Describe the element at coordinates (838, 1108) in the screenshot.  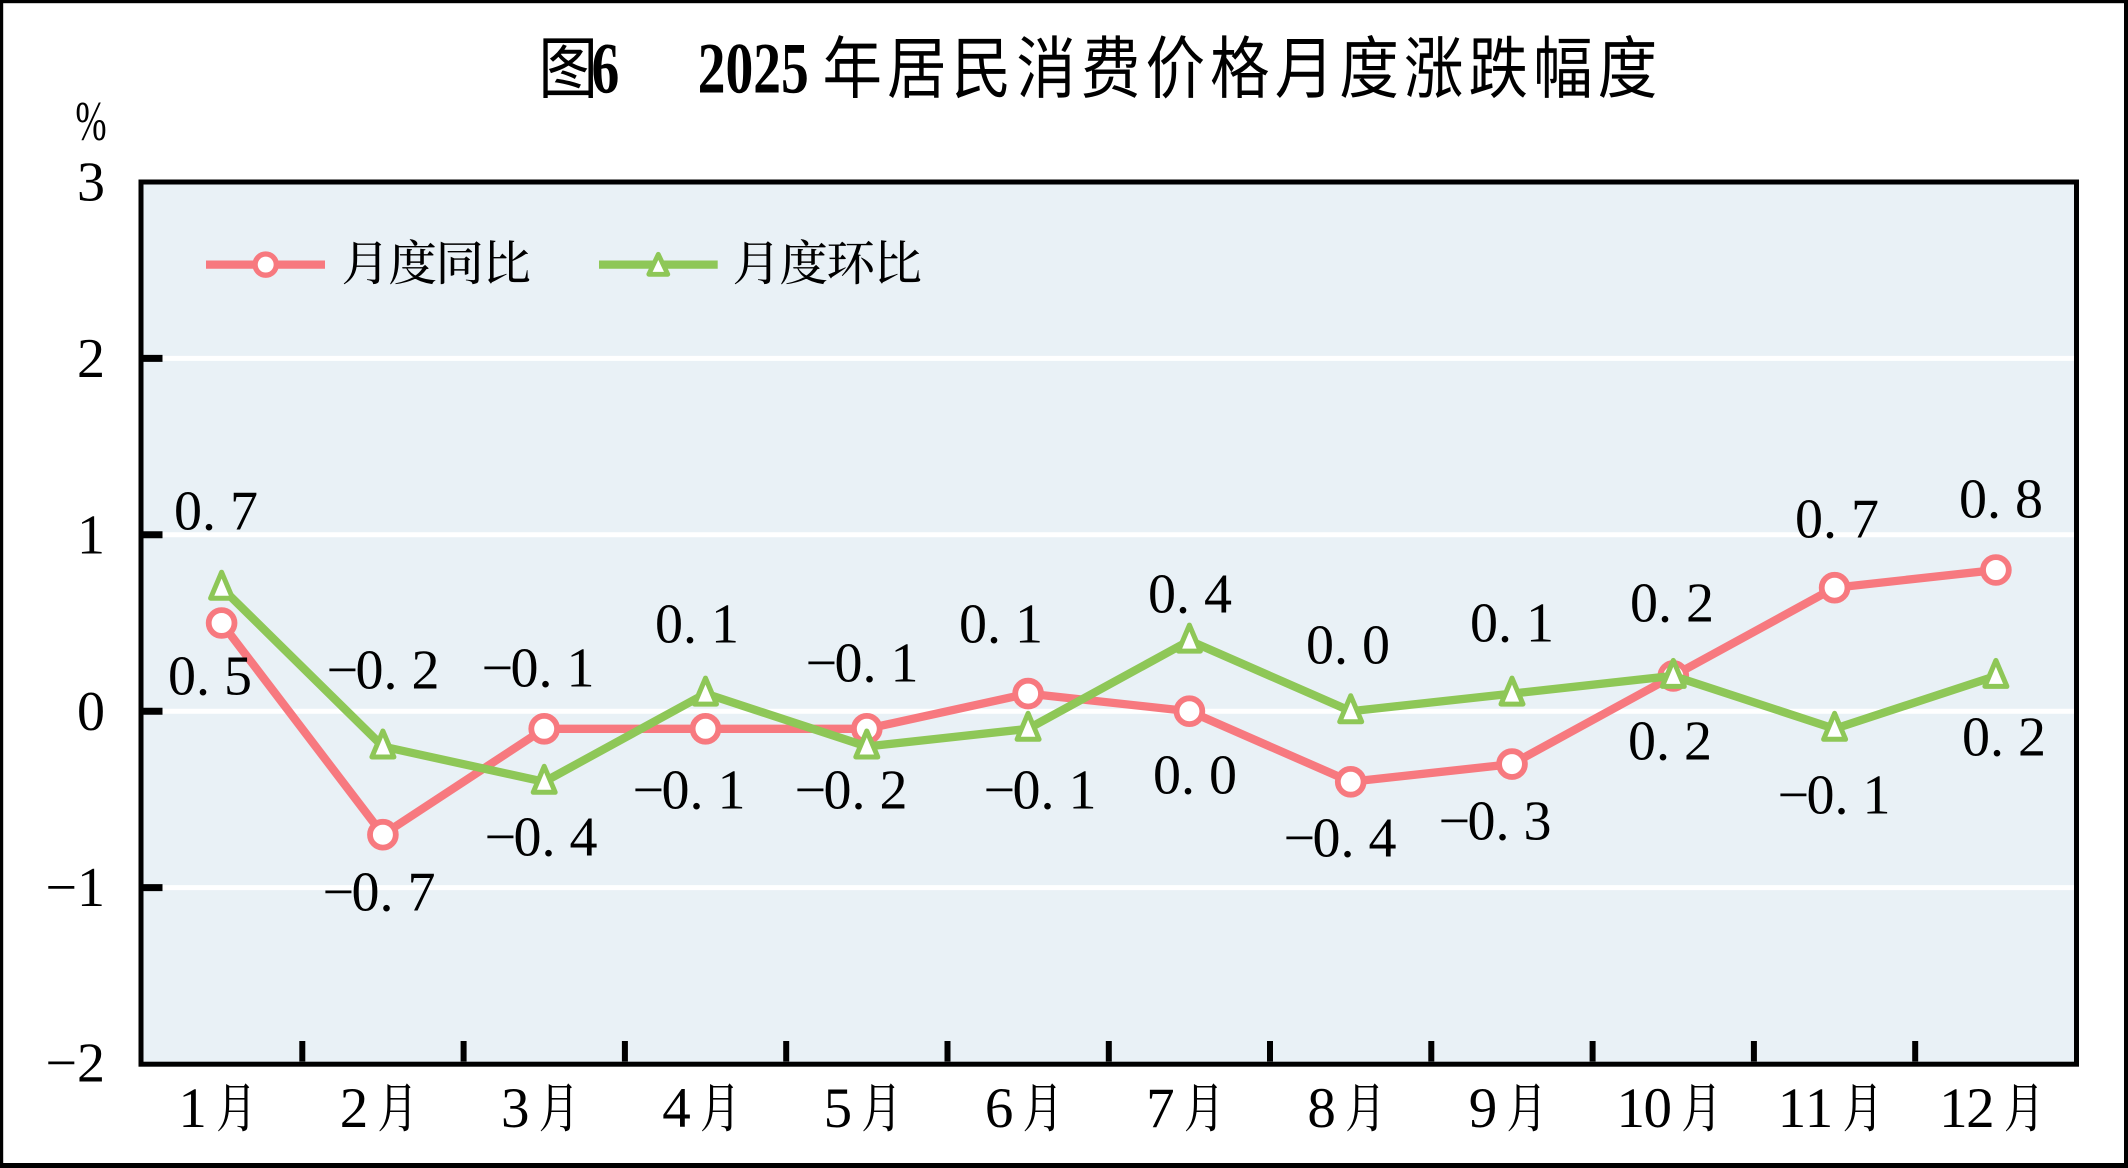
I see `svg-text: 5` at that location.